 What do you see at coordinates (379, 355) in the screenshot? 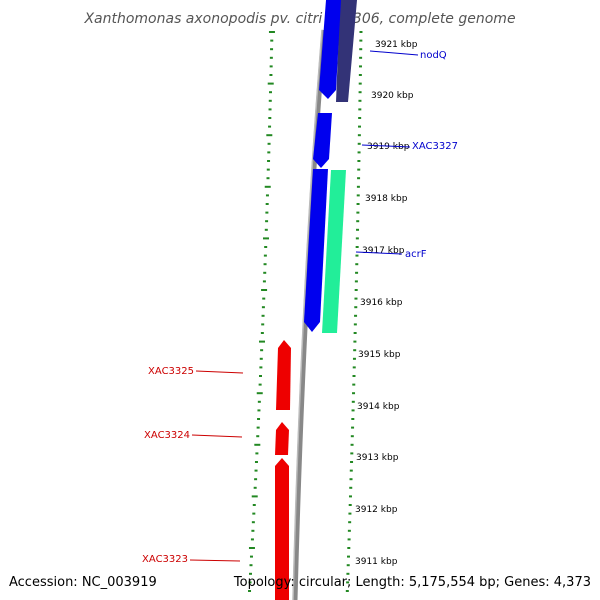
I see `tick-label: 3915 kbp` at bounding box center [379, 355].